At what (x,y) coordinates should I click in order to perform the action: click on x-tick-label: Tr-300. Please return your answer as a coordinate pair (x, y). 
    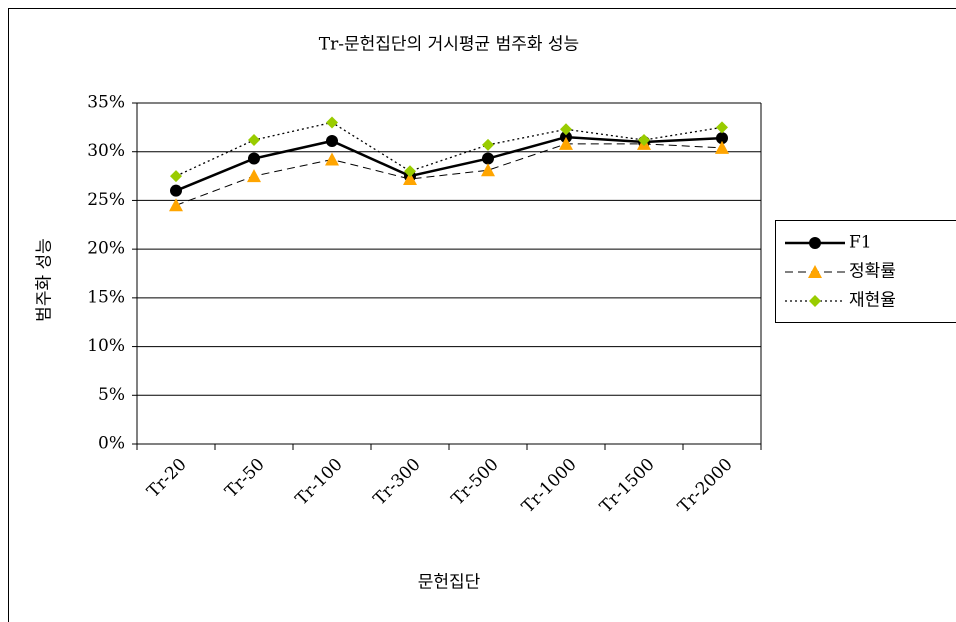
    Looking at the image, I should click on (397, 482).